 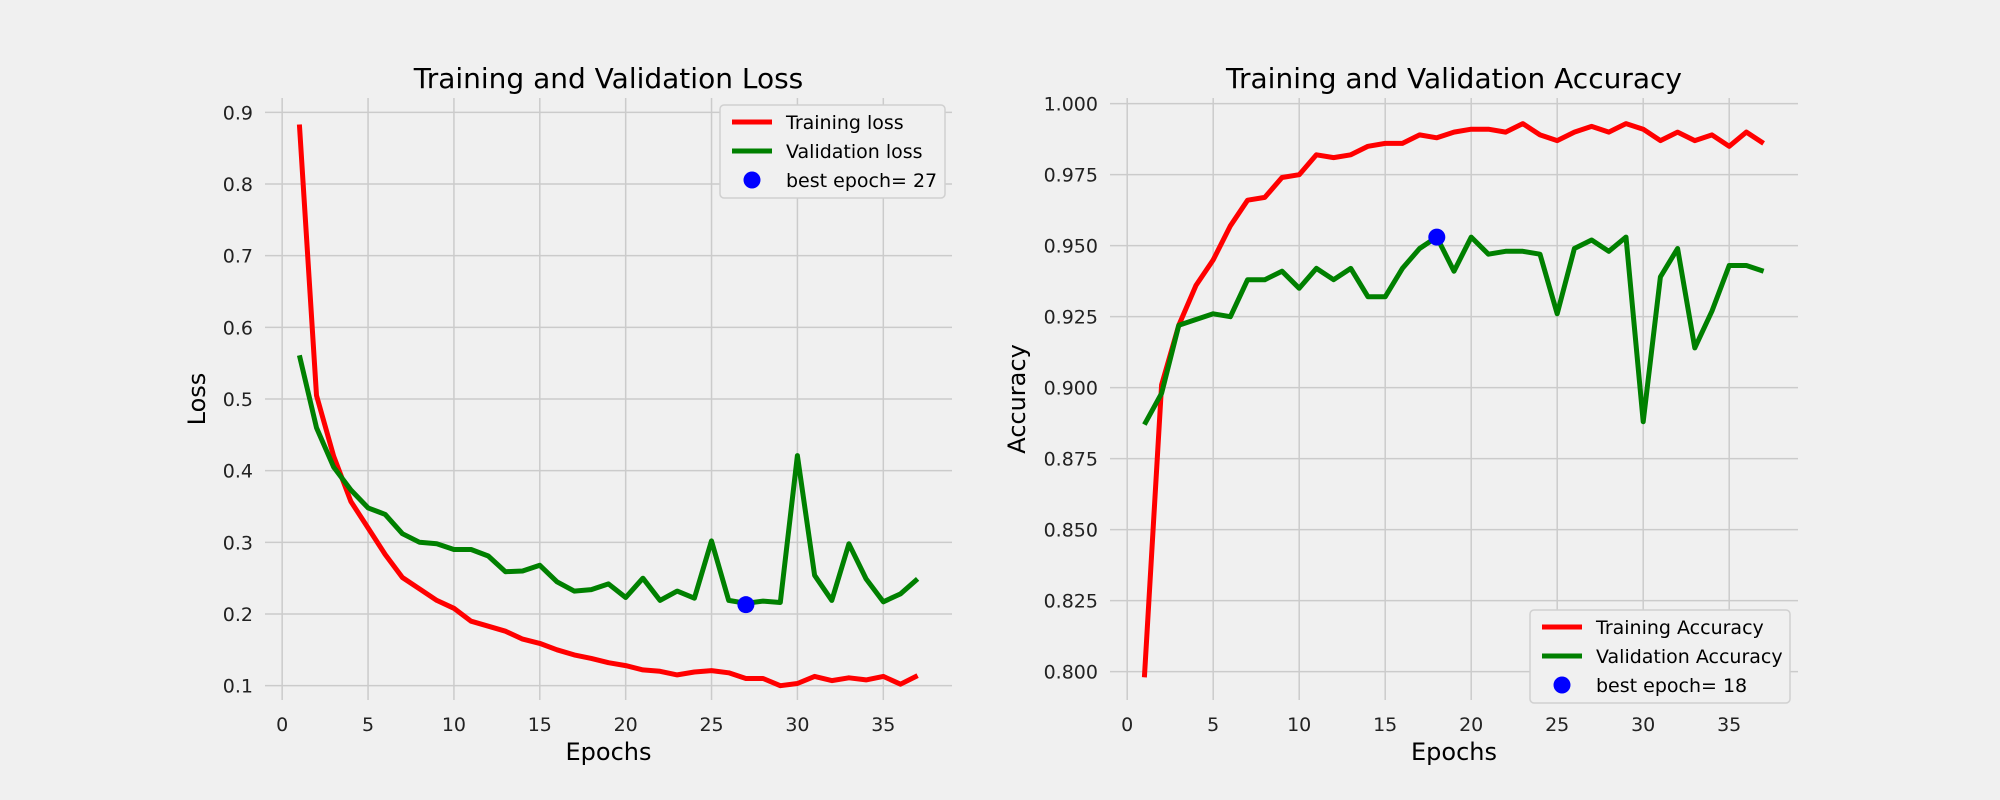 What do you see at coordinates (197, 399) in the screenshot?
I see `y-axis-label: Loss` at bounding box center [197, 399].